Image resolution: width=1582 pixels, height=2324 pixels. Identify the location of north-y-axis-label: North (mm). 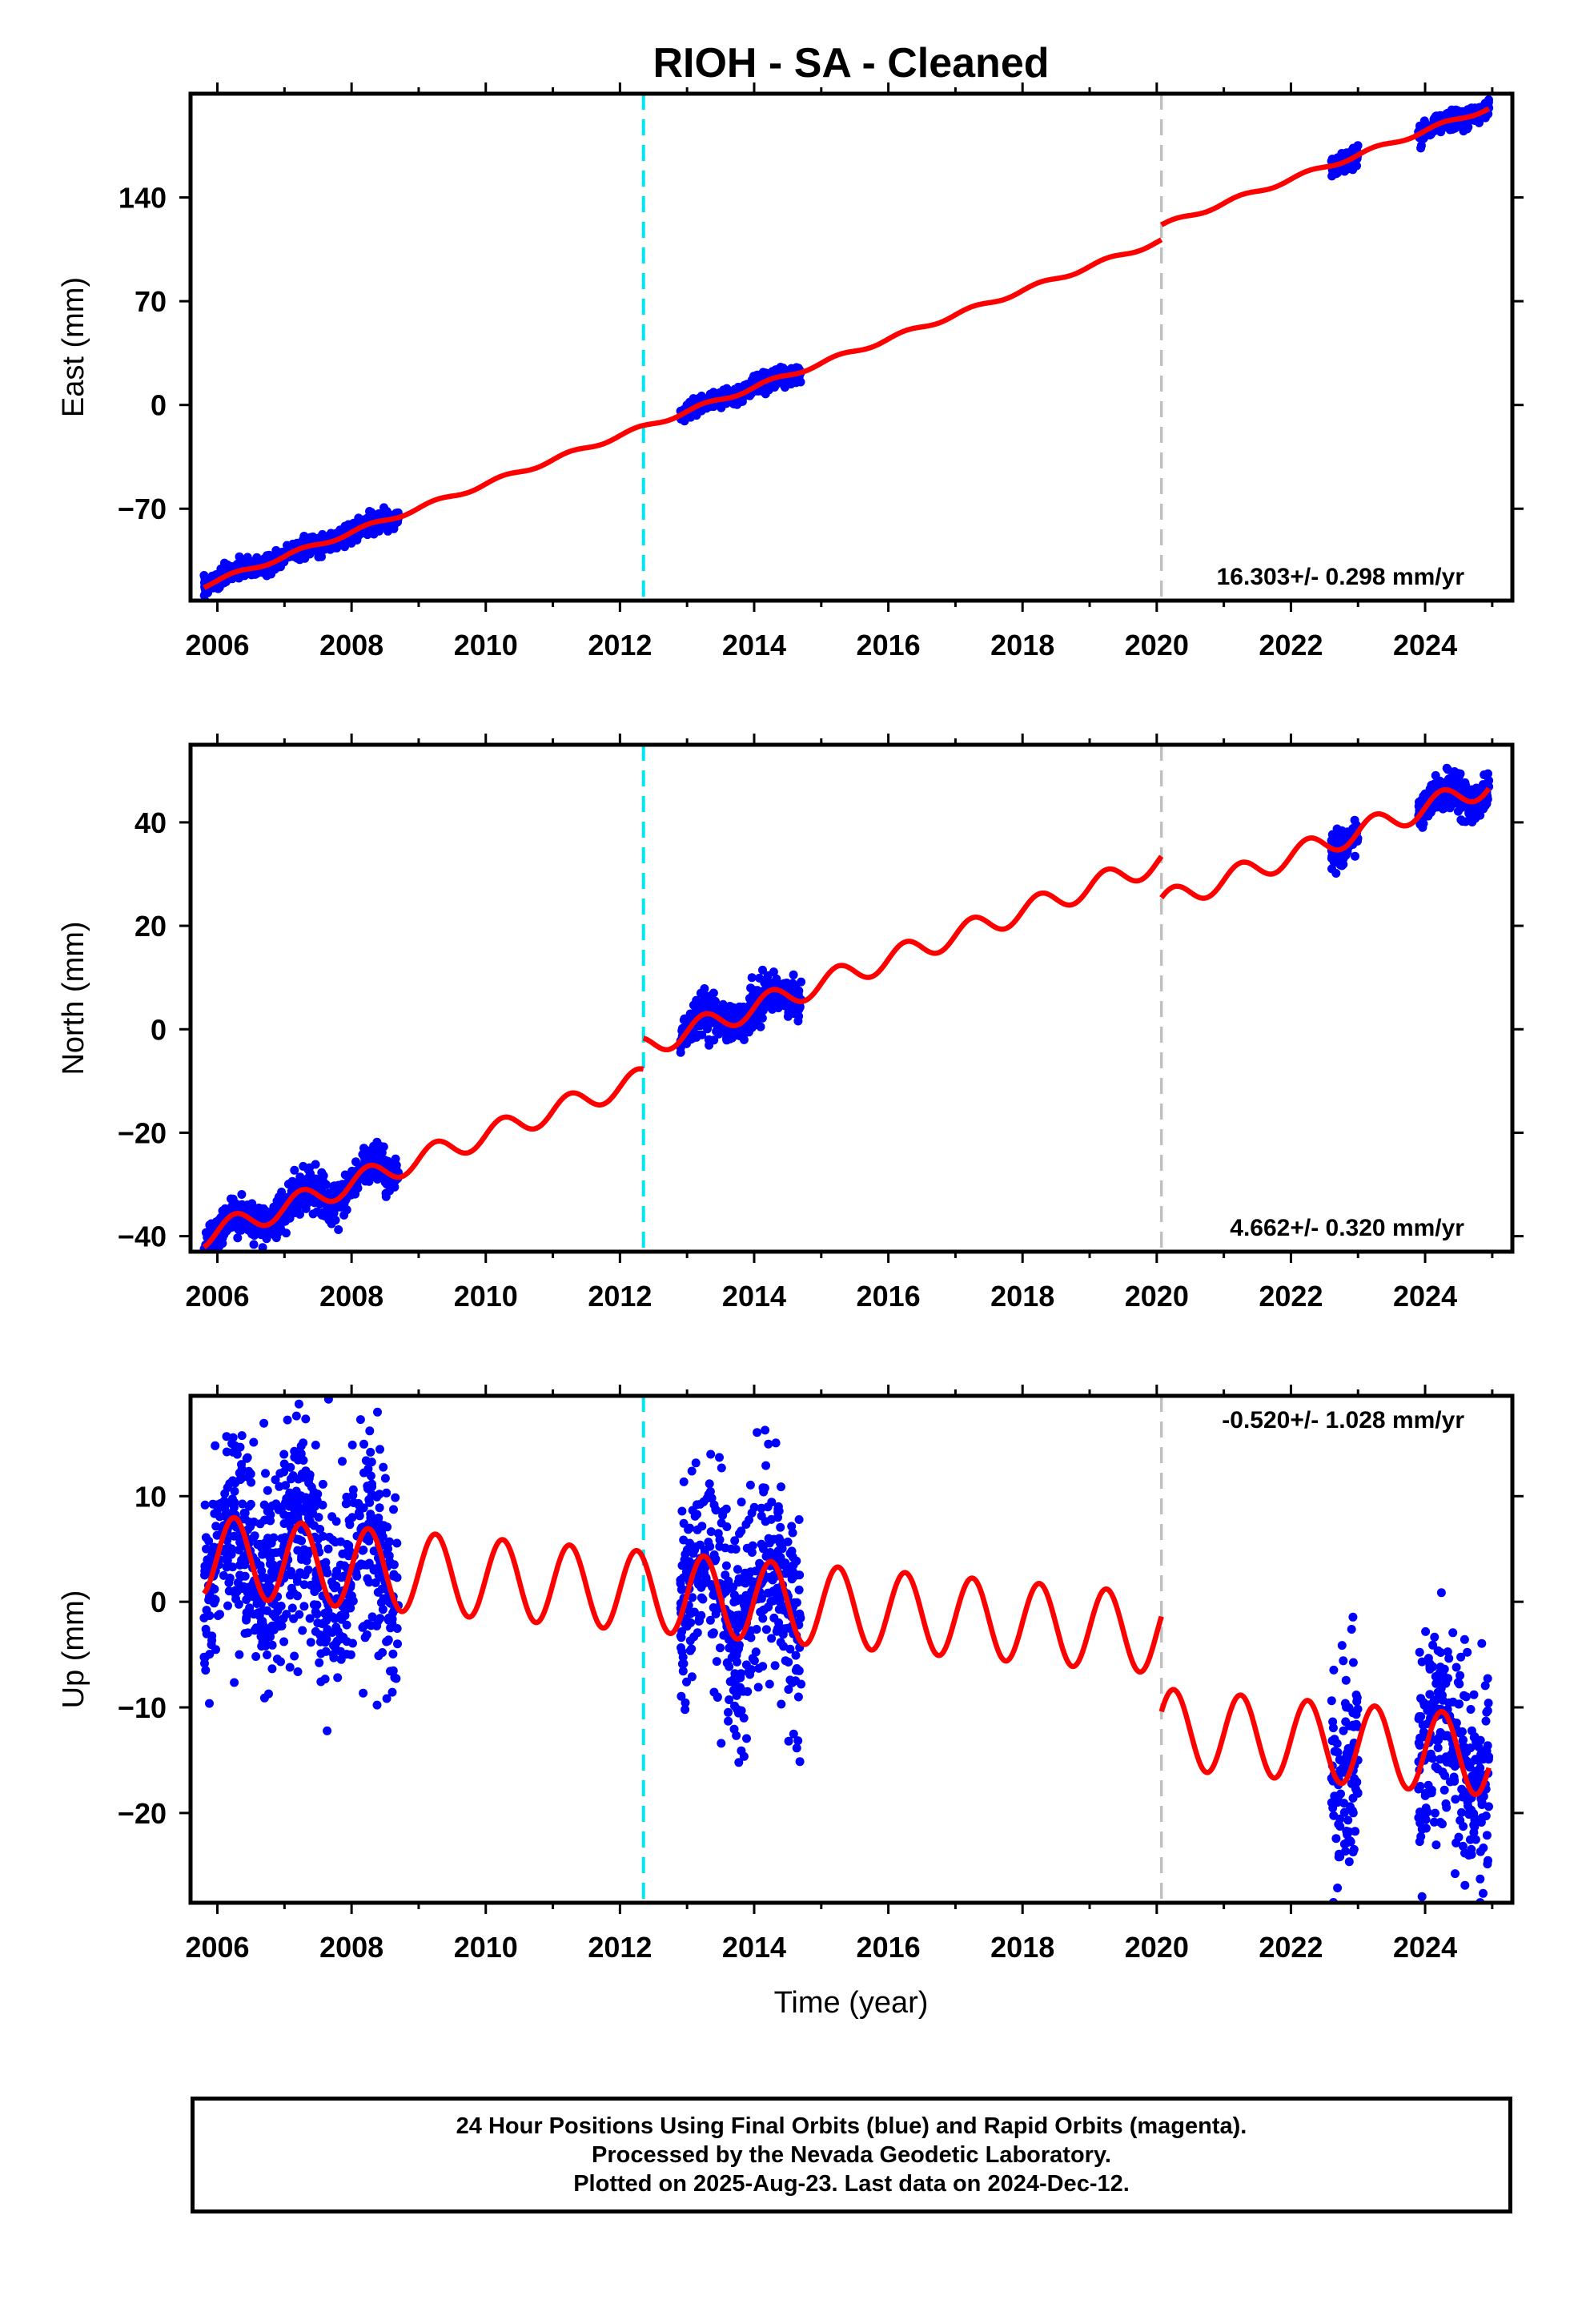
(74, 998).